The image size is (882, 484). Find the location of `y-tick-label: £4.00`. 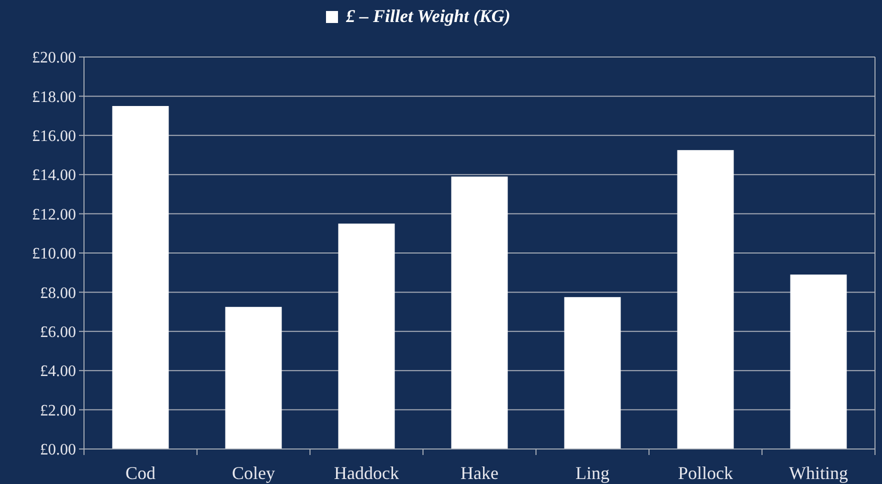

y-tick-label: £4.00 is located at coordinates (58, 371).